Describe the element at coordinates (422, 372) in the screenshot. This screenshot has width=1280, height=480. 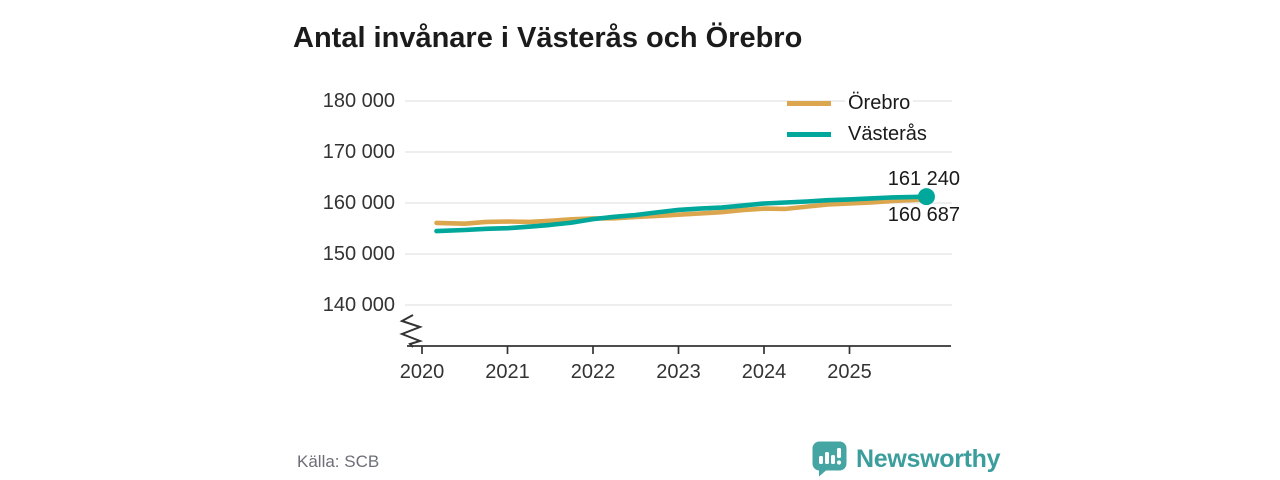
I see `x-tick-label: 2020` at that location.